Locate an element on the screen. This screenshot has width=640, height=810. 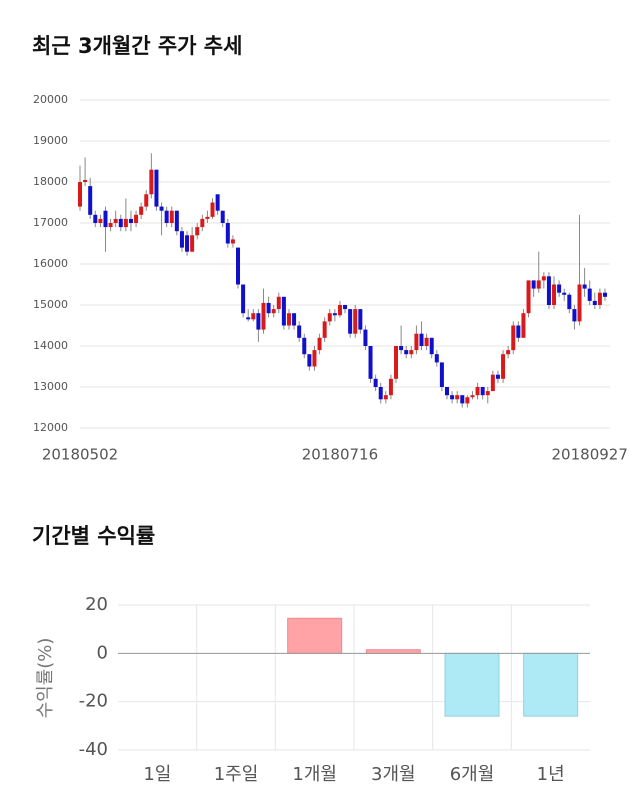
y-tick-label: 17000 is located at coordinates (50, 222).